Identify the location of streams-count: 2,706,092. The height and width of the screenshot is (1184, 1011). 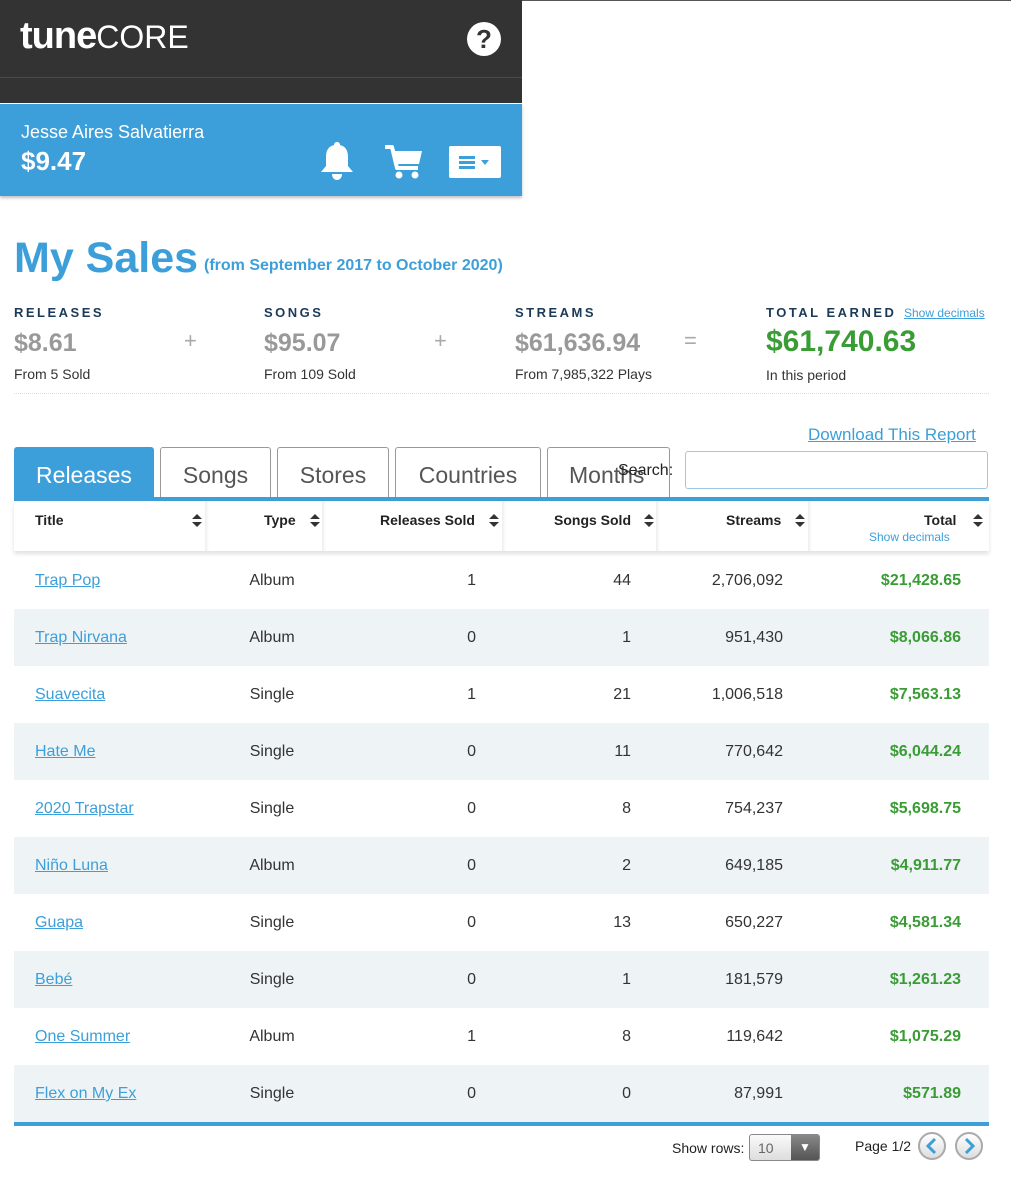
(747, 580).